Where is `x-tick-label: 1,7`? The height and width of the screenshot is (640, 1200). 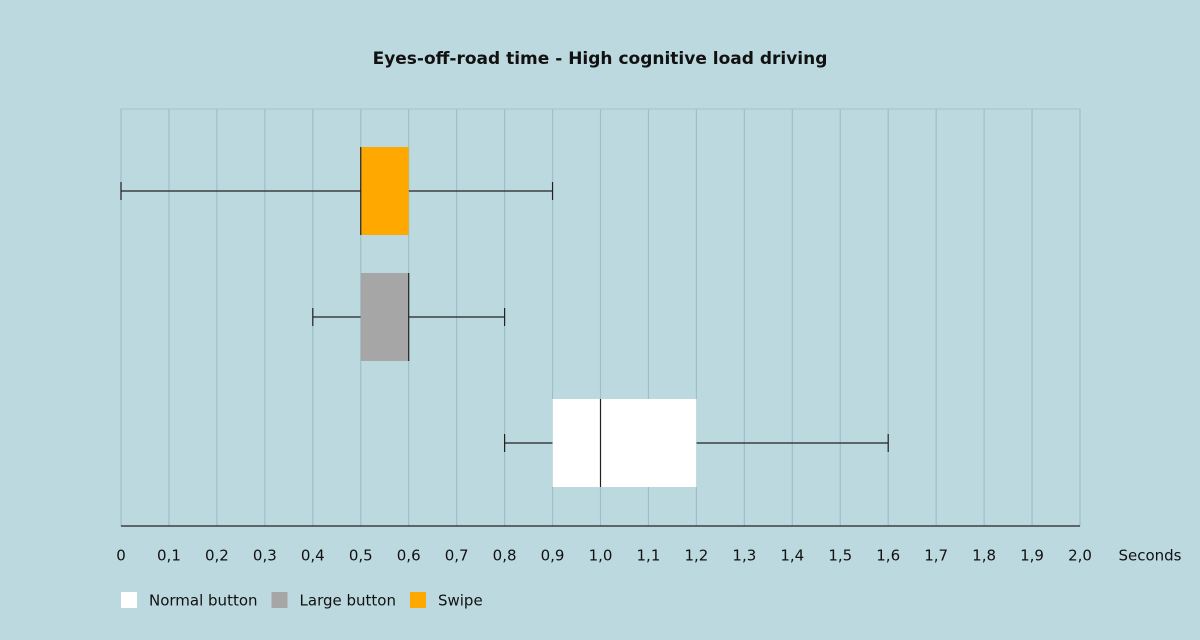
x-tick-label: 1,7 is located at coordinates (936, 556).